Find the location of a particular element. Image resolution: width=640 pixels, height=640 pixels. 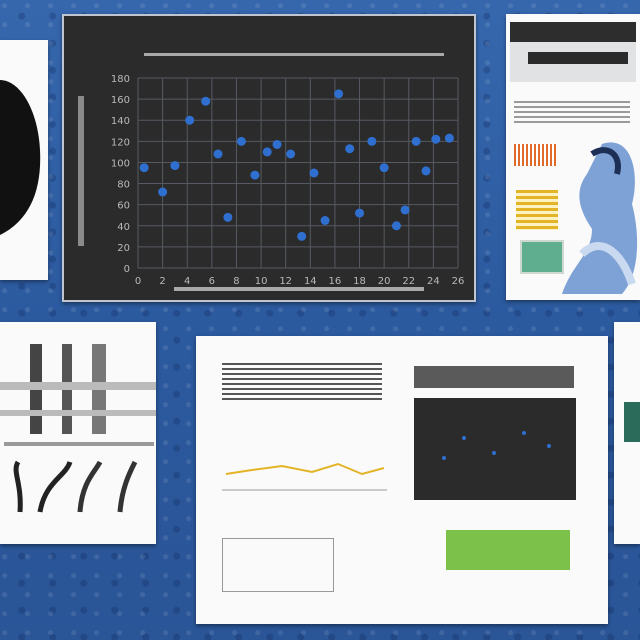

document-panel-top-right is located at coordinates (573, 157).